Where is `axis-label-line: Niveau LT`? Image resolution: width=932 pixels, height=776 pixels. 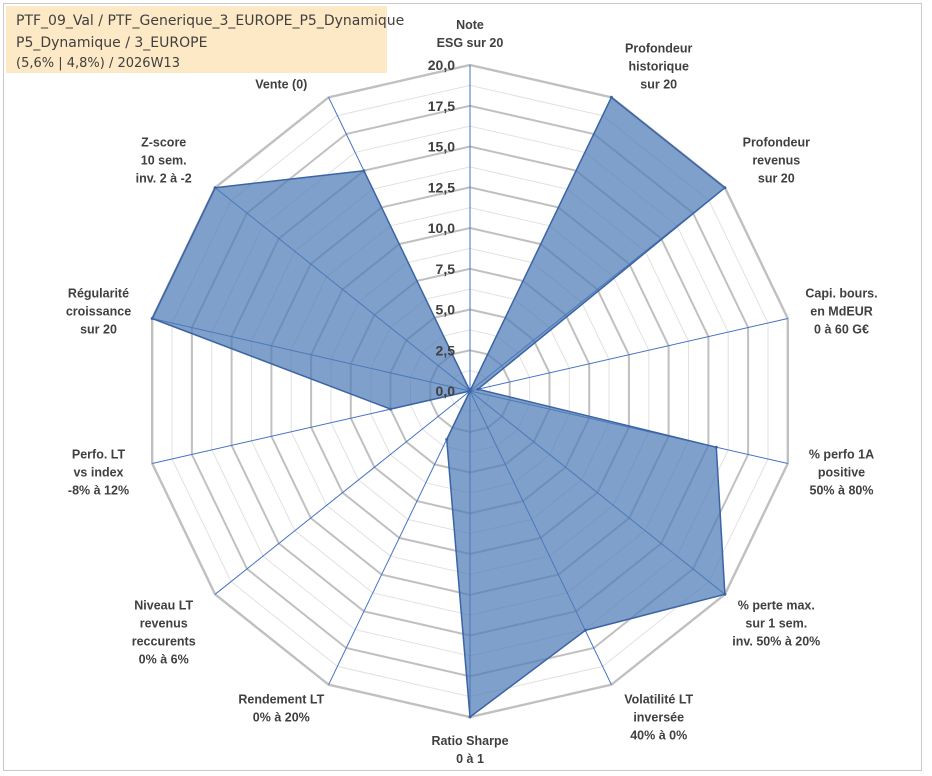
axis-label-line: Niveau LT is located at coordinates (163, 606).